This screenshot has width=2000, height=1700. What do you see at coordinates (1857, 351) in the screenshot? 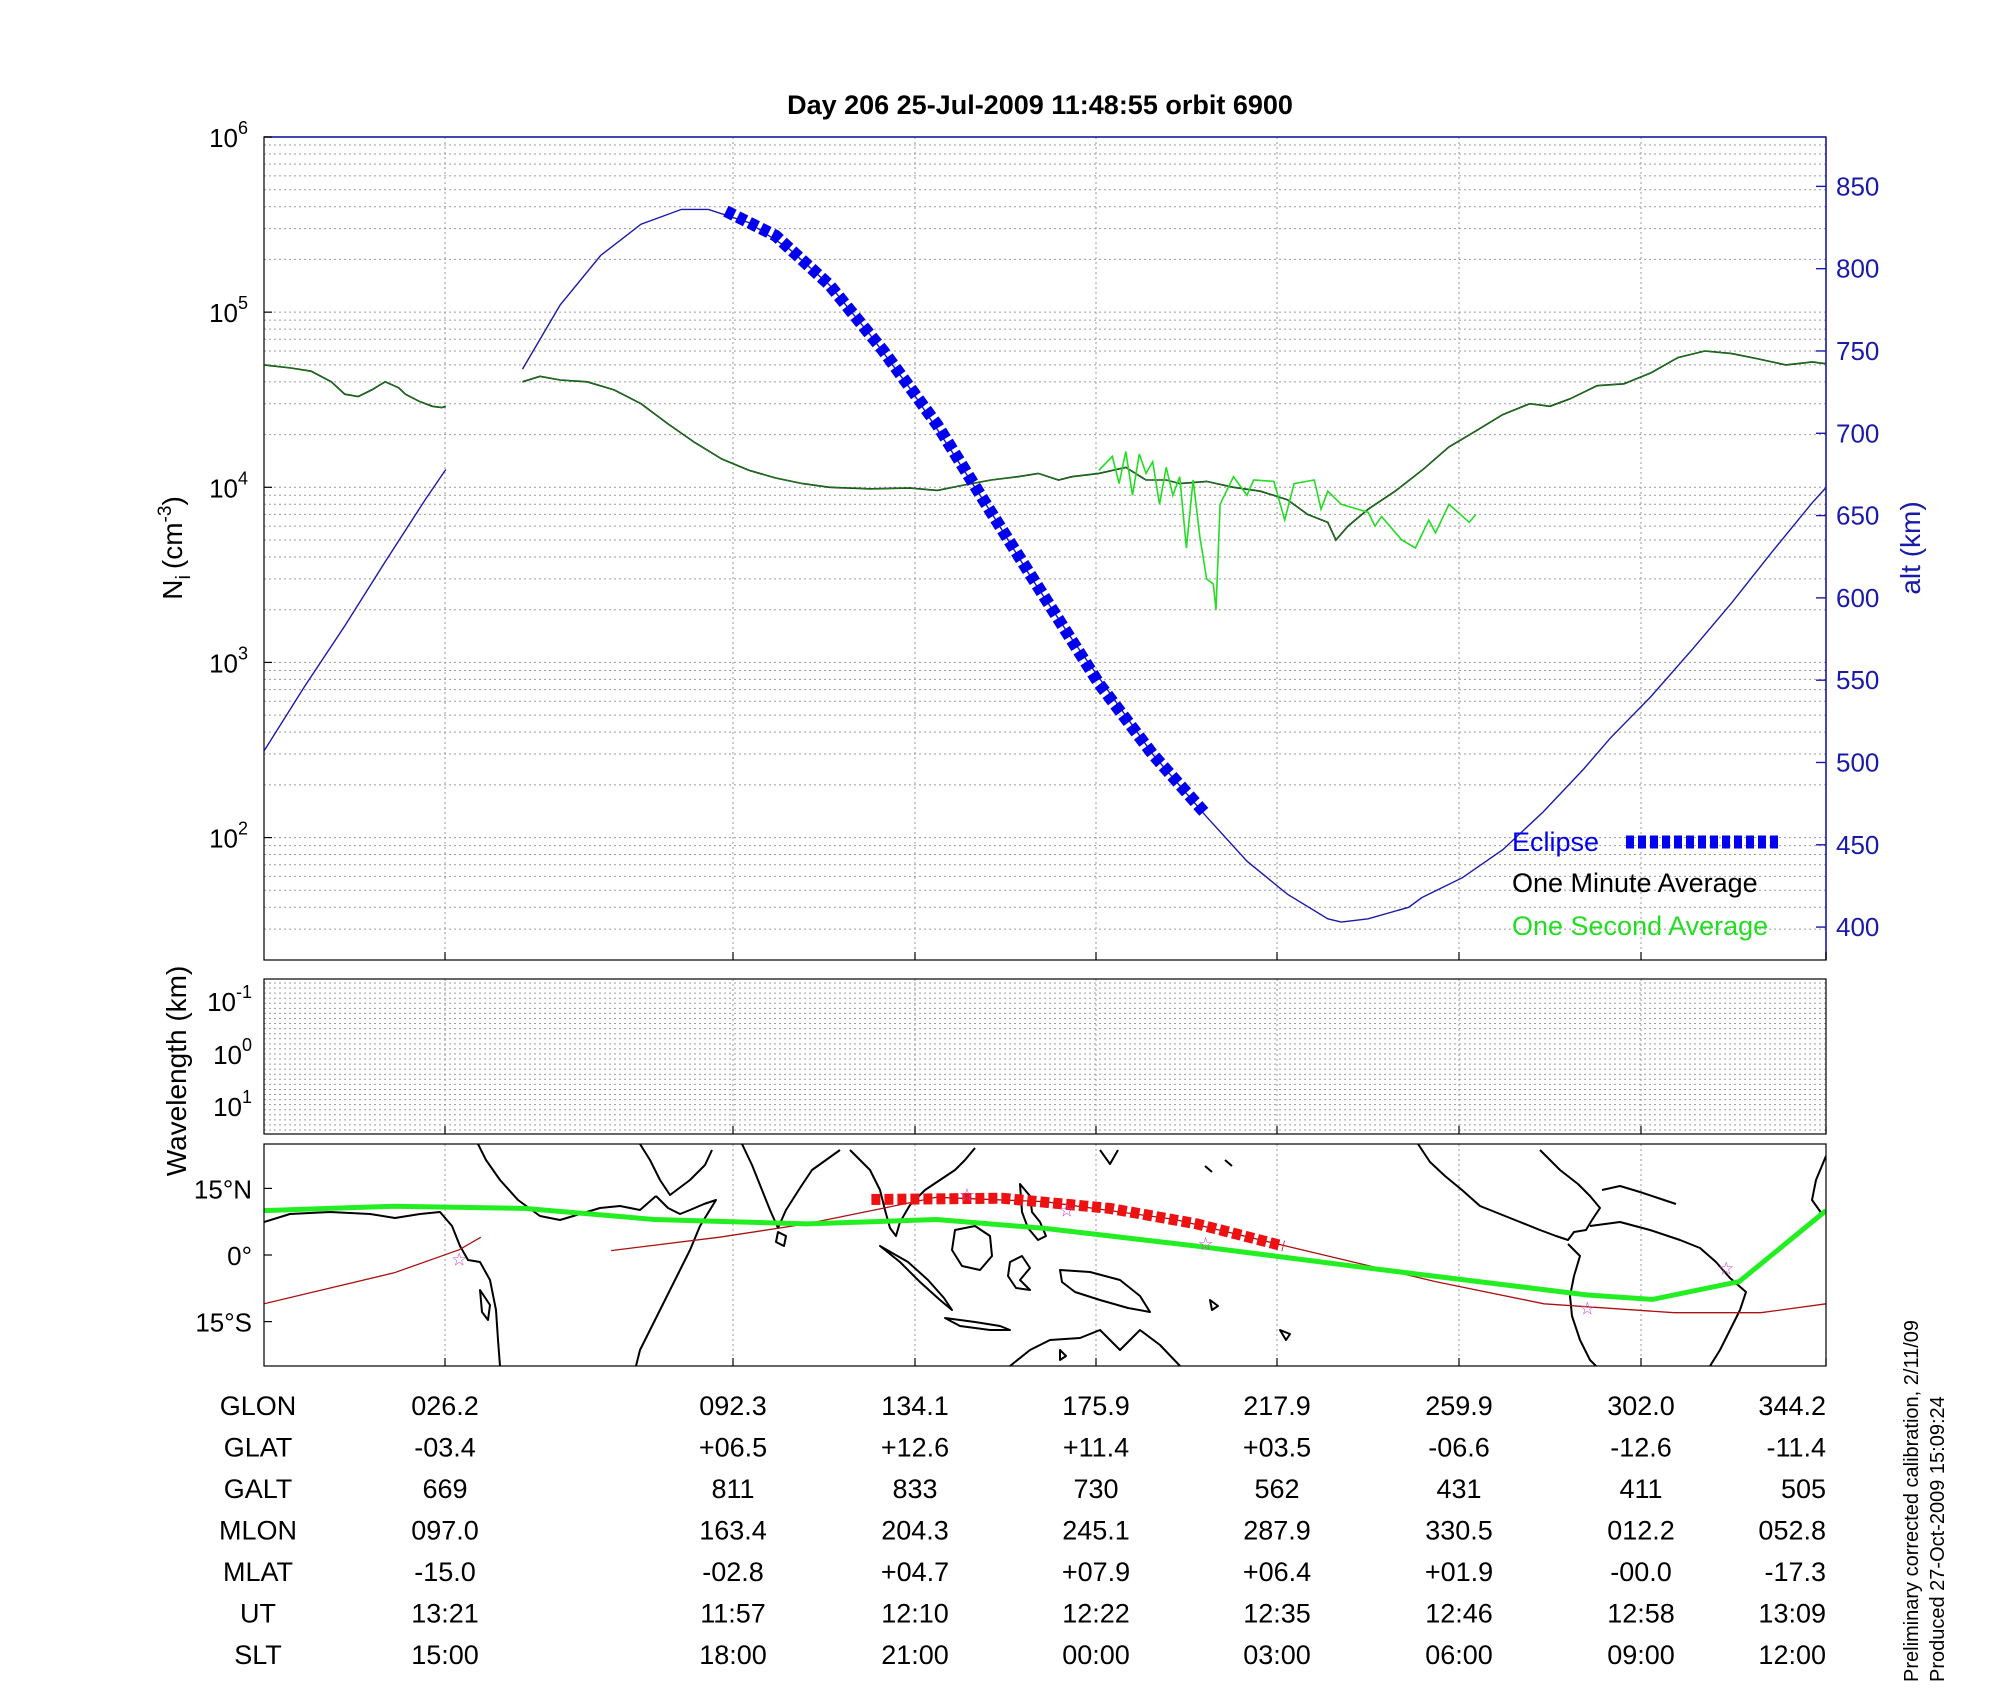
I see `altitude-tick-label: 750` at bounding box center [1857, 351].